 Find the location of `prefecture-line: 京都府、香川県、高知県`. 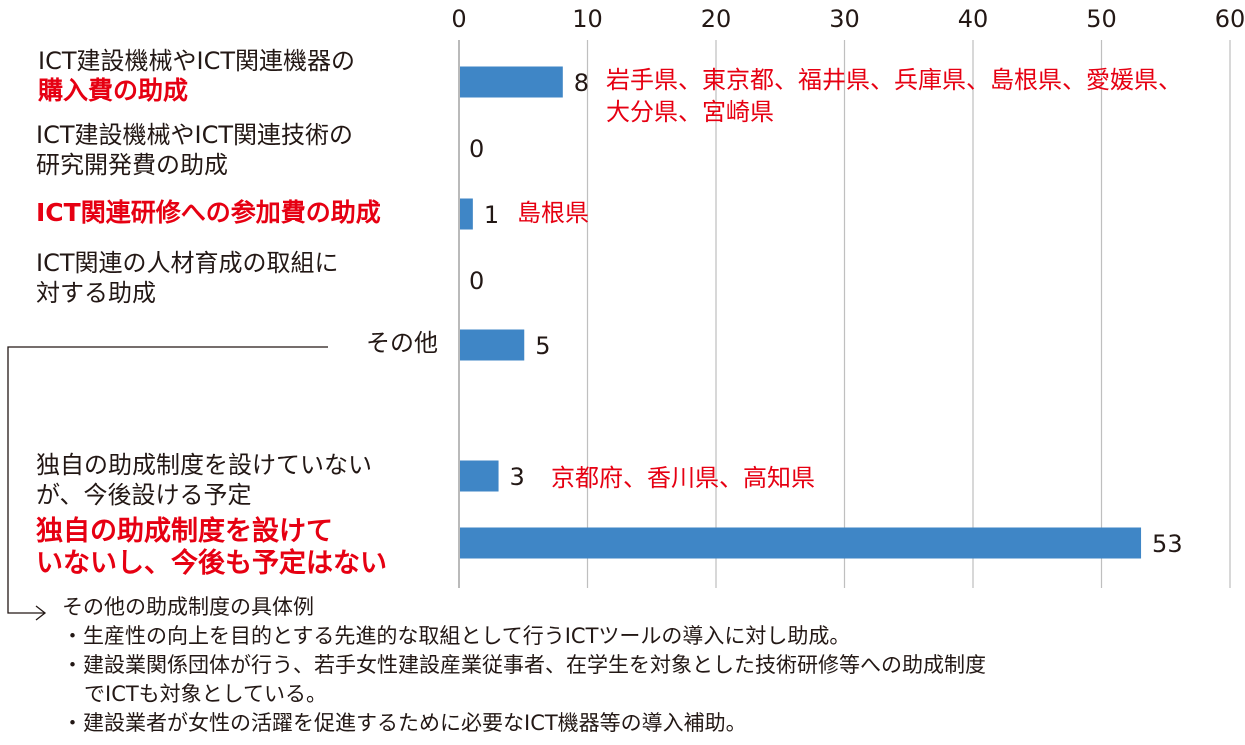

prefecture-line: 京都府、香川県、高知県 is located at coordinates (683, 478).